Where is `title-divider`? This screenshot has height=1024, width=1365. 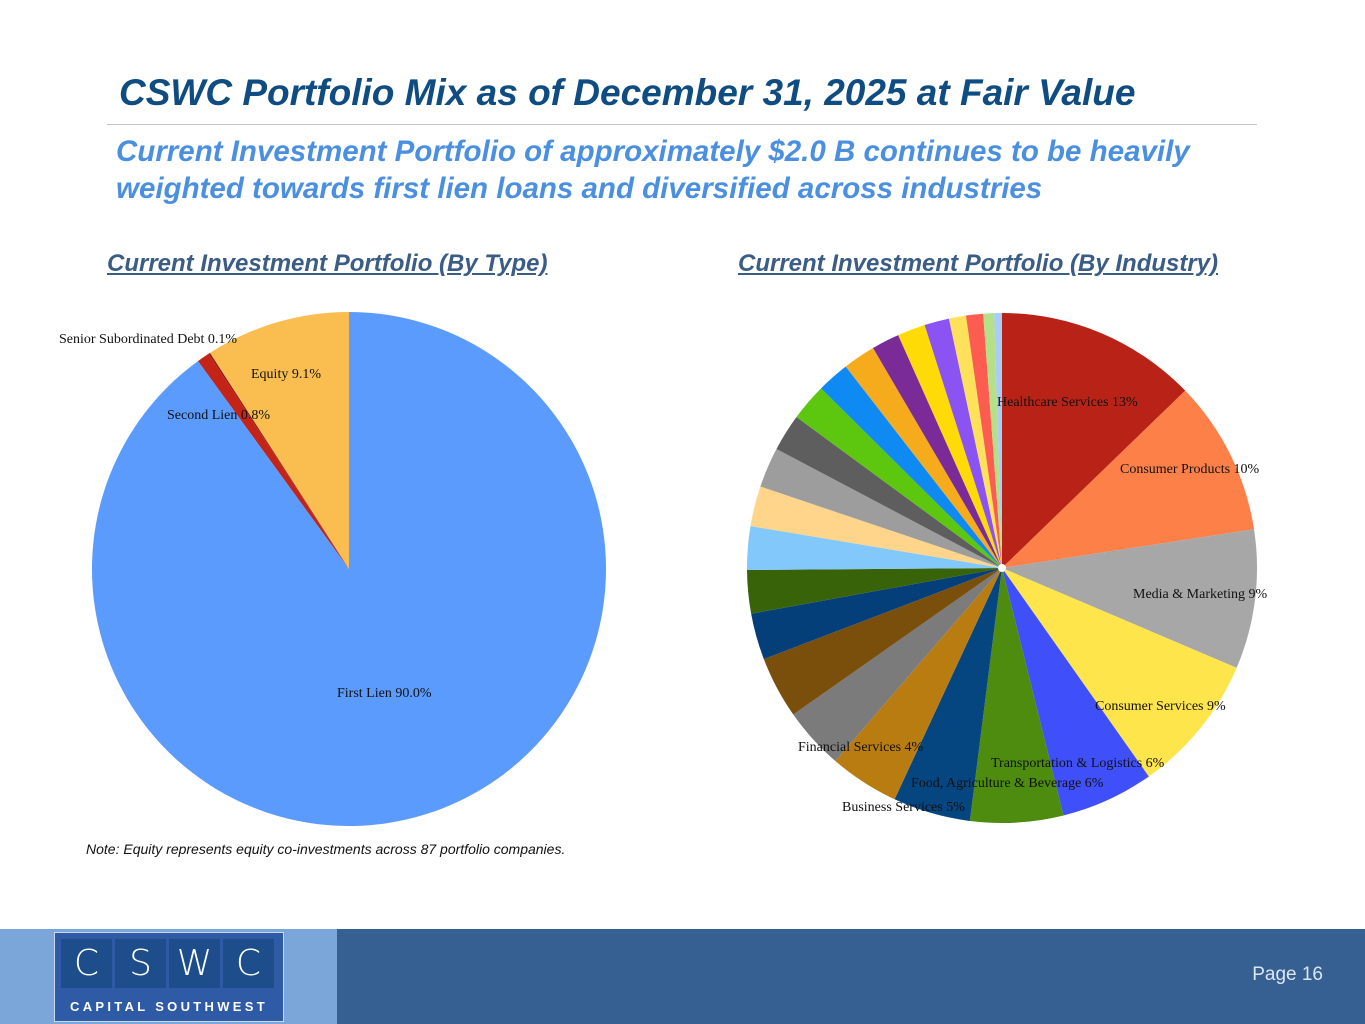 title-divider is located at coordinates (682, 124).